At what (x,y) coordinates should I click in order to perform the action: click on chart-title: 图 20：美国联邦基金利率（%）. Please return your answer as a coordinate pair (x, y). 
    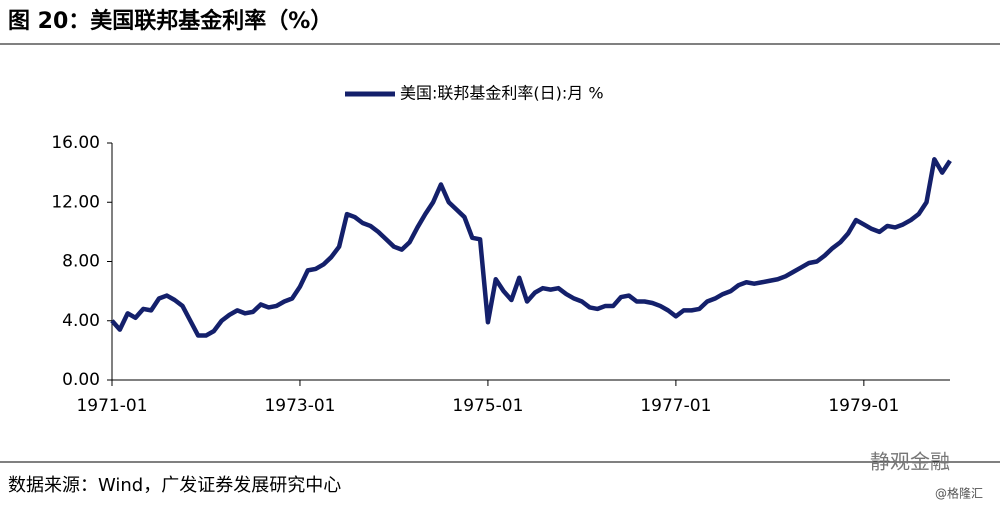
    Looking at the image, I should click on (170, 21).